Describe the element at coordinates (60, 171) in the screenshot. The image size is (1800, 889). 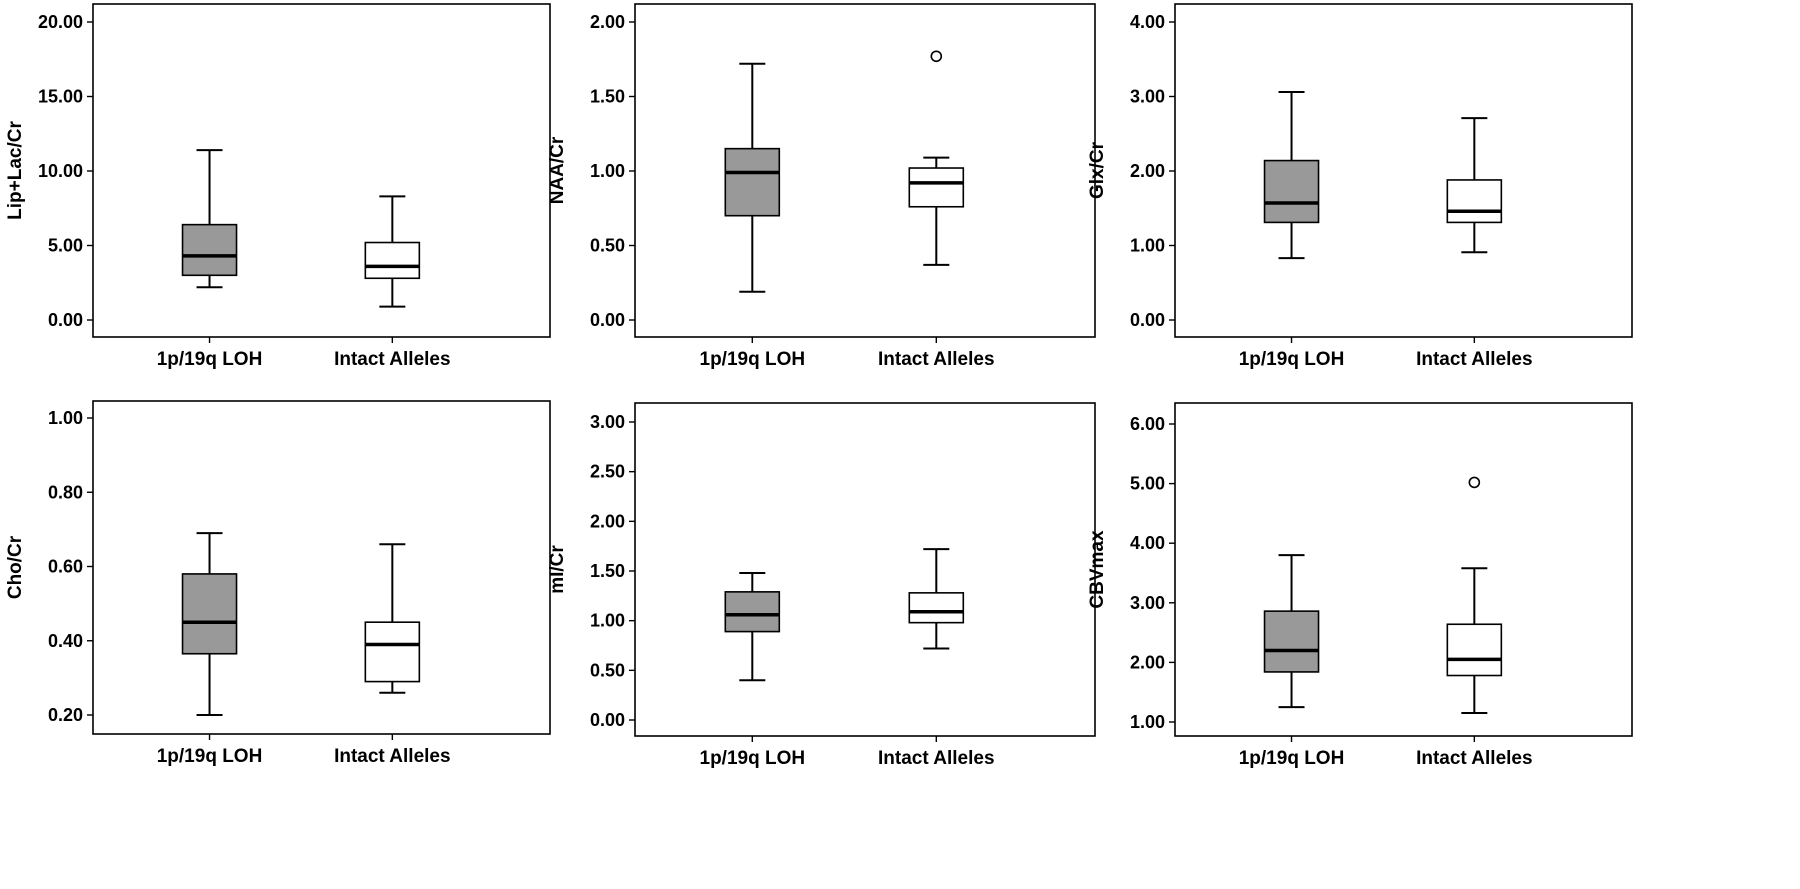
I see `y-tick-label: 10.00` at that location.